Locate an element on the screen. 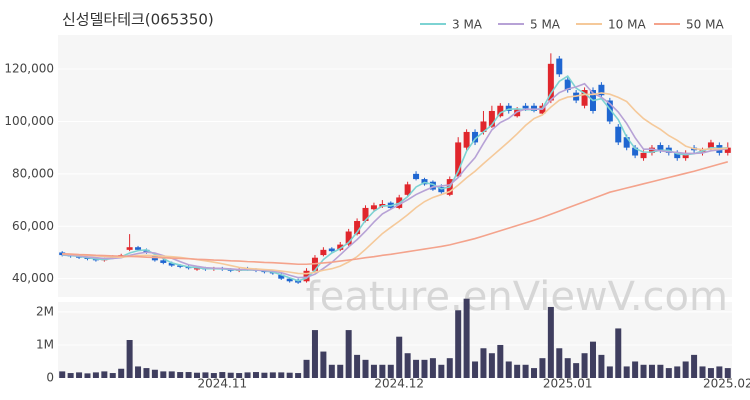 This screenshot has height=400, width=750. y-tick-label: 0 is located at coordinates (50, 378).